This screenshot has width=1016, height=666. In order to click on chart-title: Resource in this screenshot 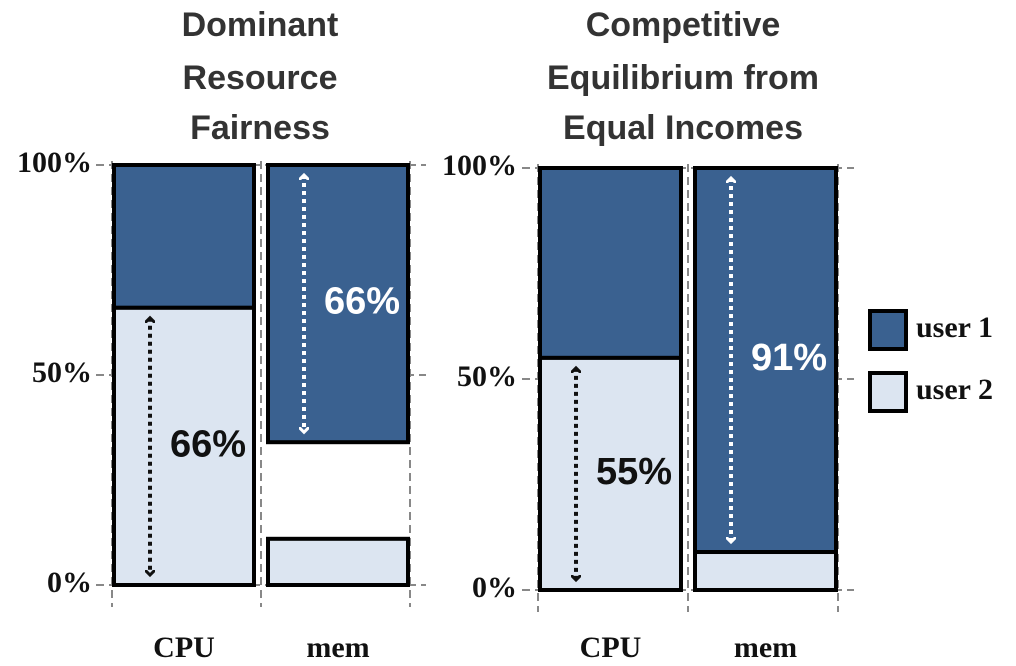, I will do `click(260, 78)`.